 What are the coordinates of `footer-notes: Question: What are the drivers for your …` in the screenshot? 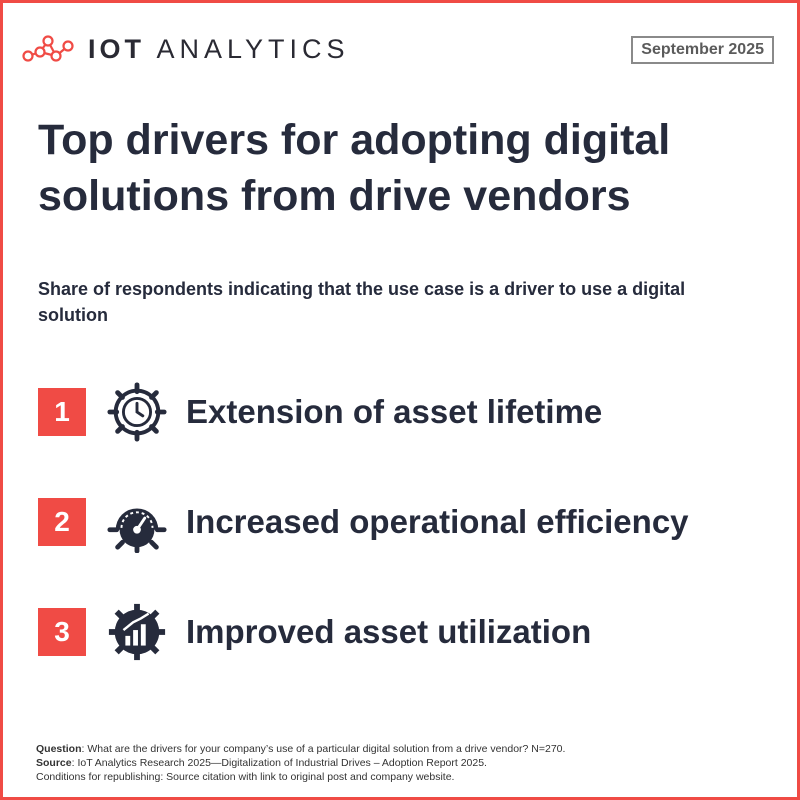 It's located at (406, 763).